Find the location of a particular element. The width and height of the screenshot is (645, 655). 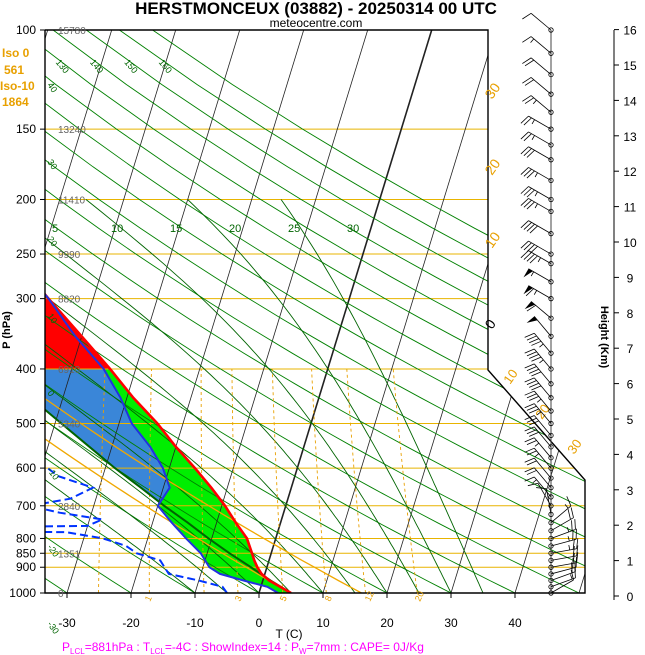

temp-tick-label: 0 is located at coordinates (259, 623).